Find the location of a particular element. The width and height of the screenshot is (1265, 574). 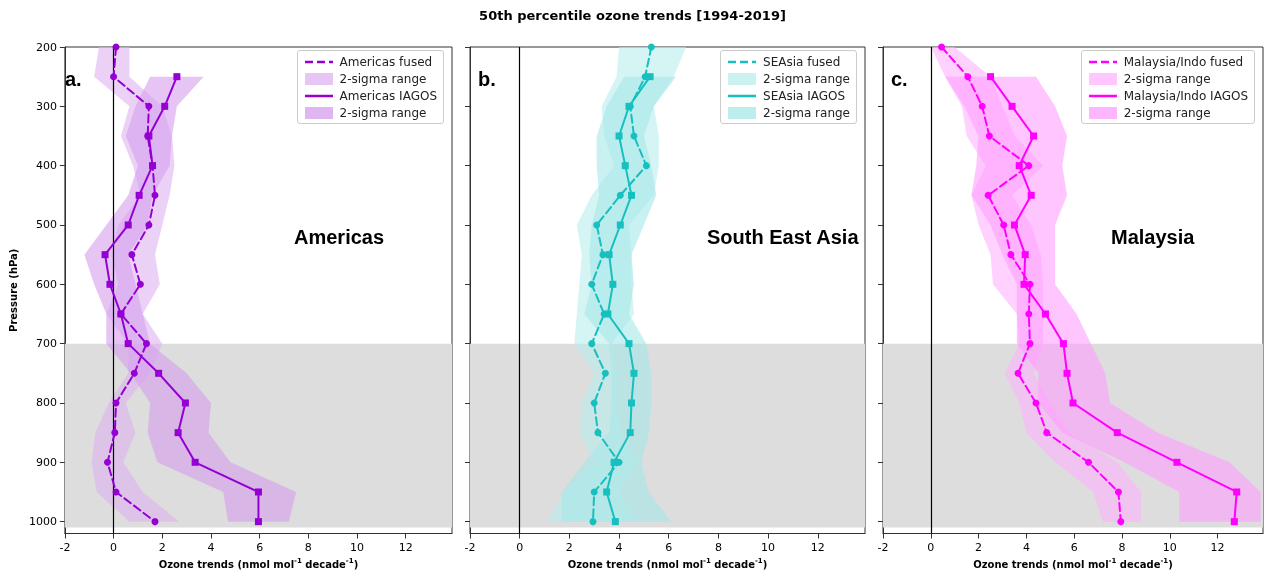

y-tick-label: 700 is located at coordinates (46, 344).